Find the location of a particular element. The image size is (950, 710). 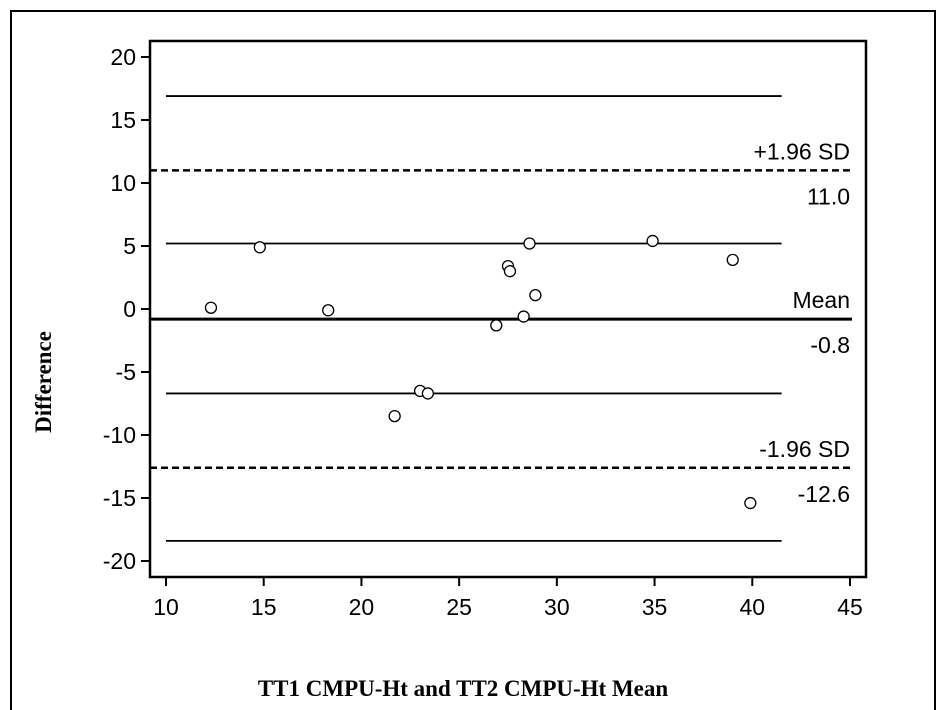

y-tick-label: 15 is located at coordinates (123, 120).